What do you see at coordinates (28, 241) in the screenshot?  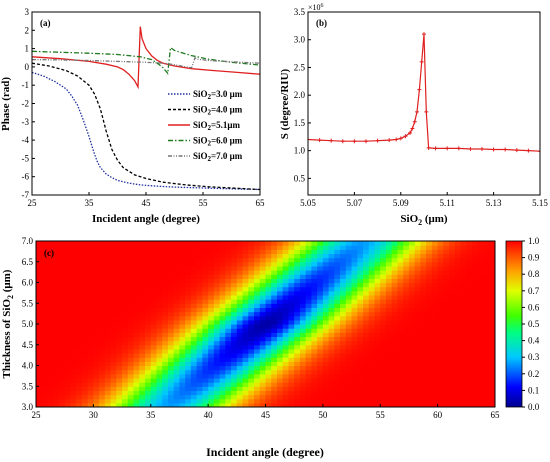 I see `y-tick-label-c: 7.0` at bounding box center [28, 241].